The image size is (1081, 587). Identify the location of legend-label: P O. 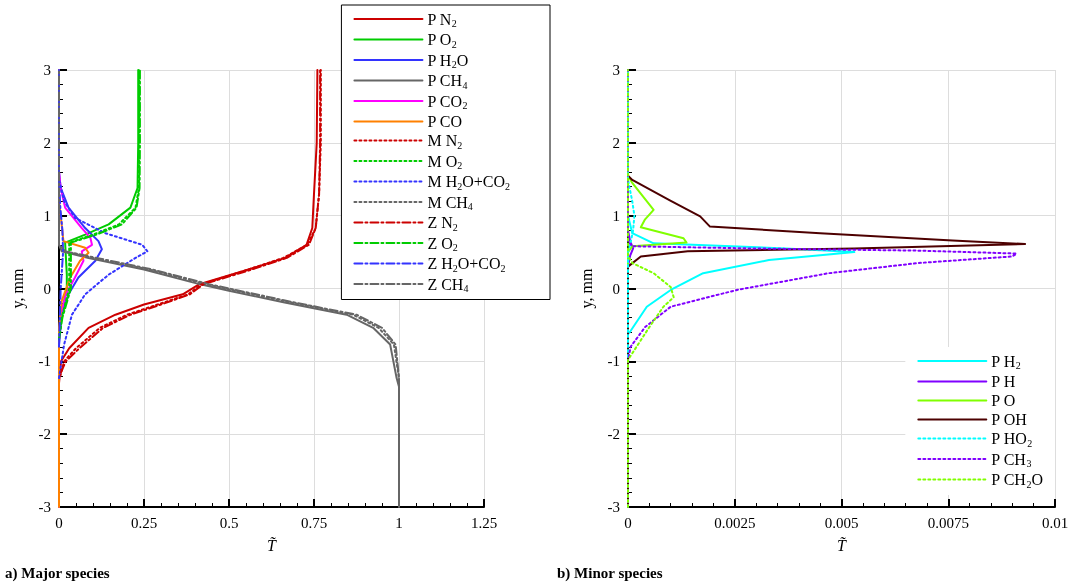
(1003, 400).